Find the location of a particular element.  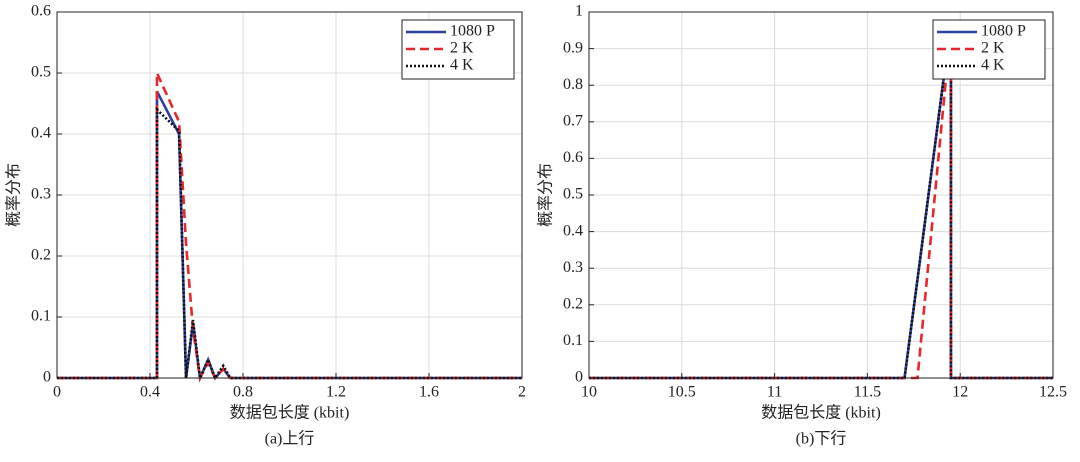

x-tick-label: 0 is located at coordinates (57, 392).